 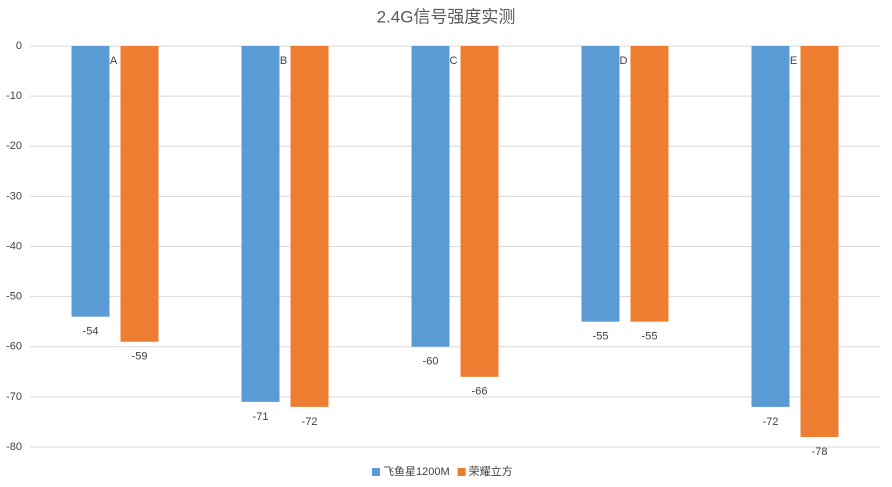 What do you see at coordinates (14, 297) in the screenshot?
I see `y-tick-label: -50` at bounding box center [14, 297].